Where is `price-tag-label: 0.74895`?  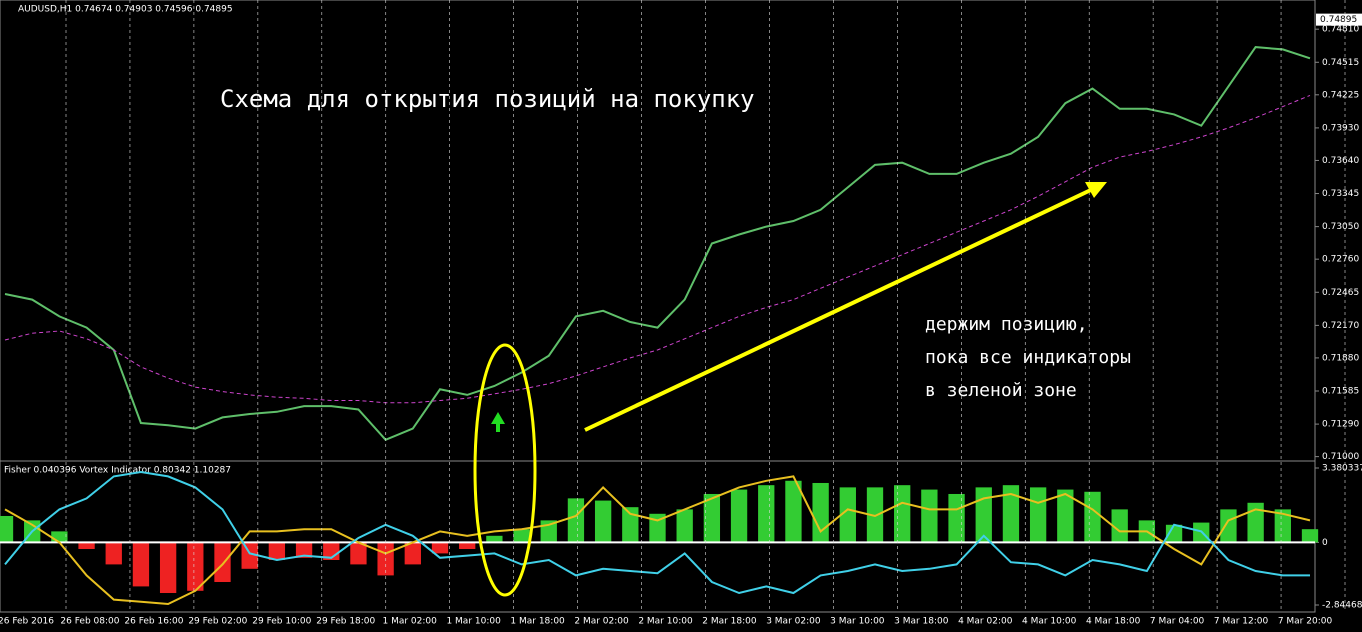 price-tag-label: 0.74895 is located at coordinates (1338, 20).